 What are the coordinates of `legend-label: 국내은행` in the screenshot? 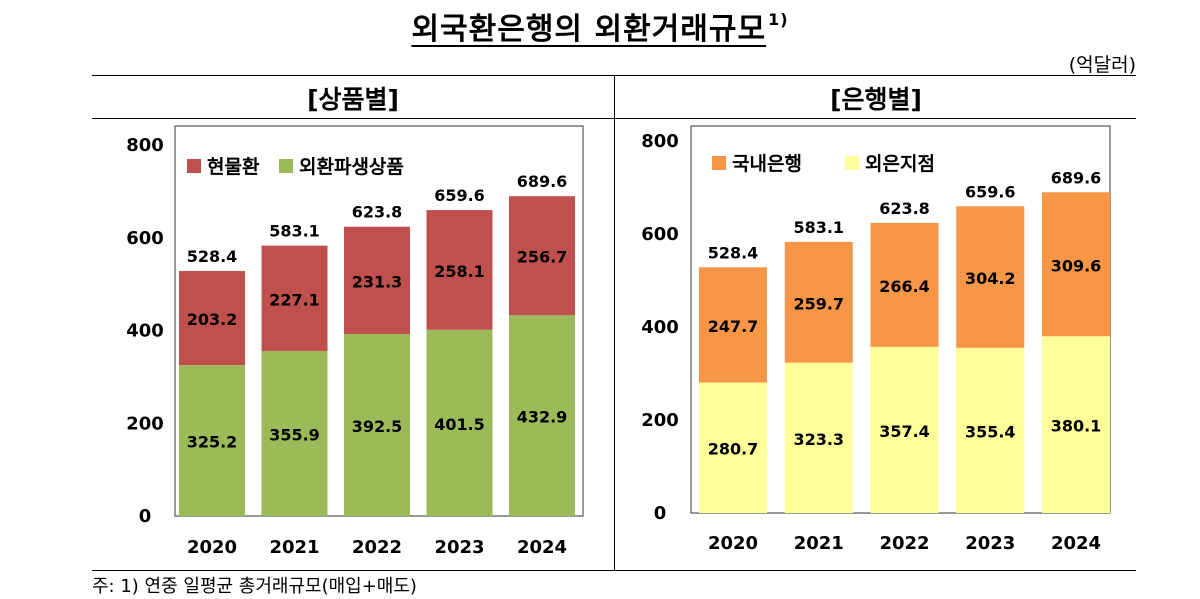 It's located at (767, 164).